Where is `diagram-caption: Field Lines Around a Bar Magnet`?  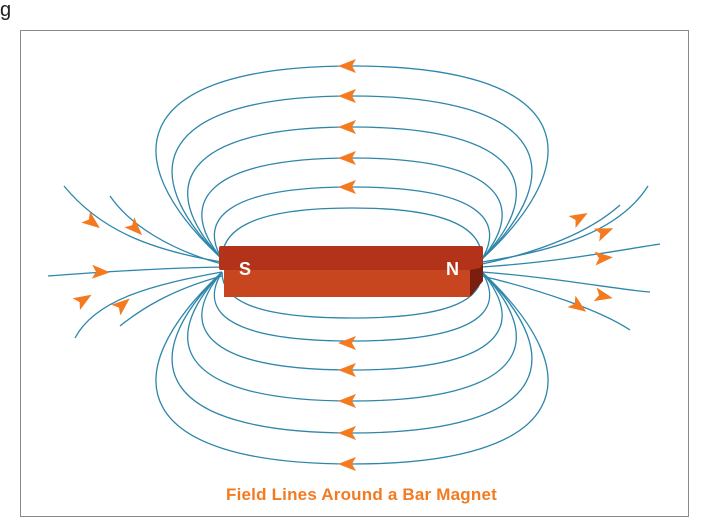 diagram-caption: Field Lines Around a Bar Magnet is located at coordinates (361, 494).